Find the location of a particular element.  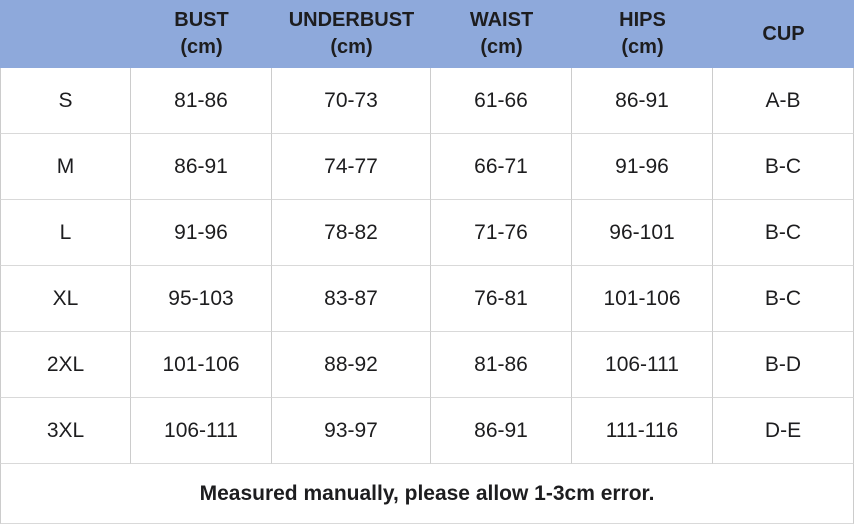

cell-m-underbust: 74-77 is located at coordinates (351, 167).